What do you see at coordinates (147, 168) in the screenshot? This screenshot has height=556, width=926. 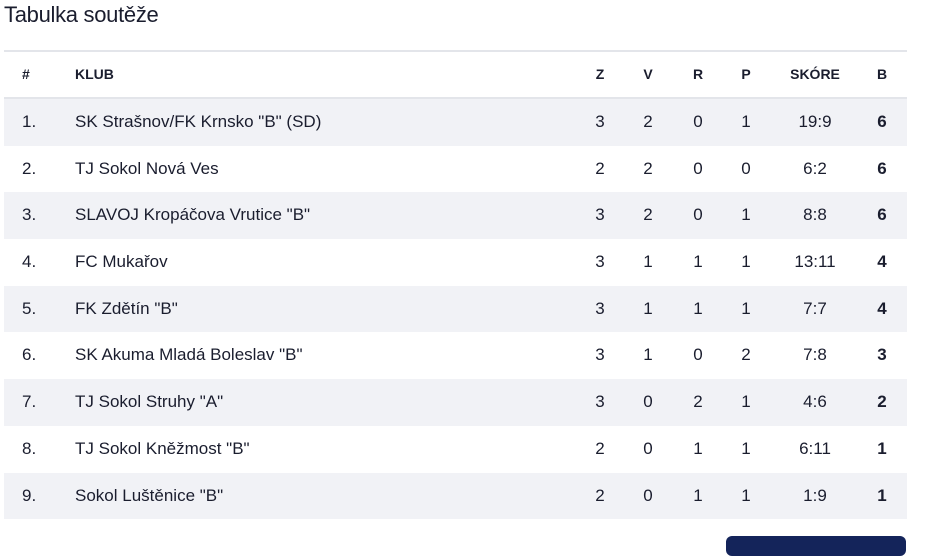 I see `cell-club: TJ Sokol Nová Ves` at bounding box center [147, 168].